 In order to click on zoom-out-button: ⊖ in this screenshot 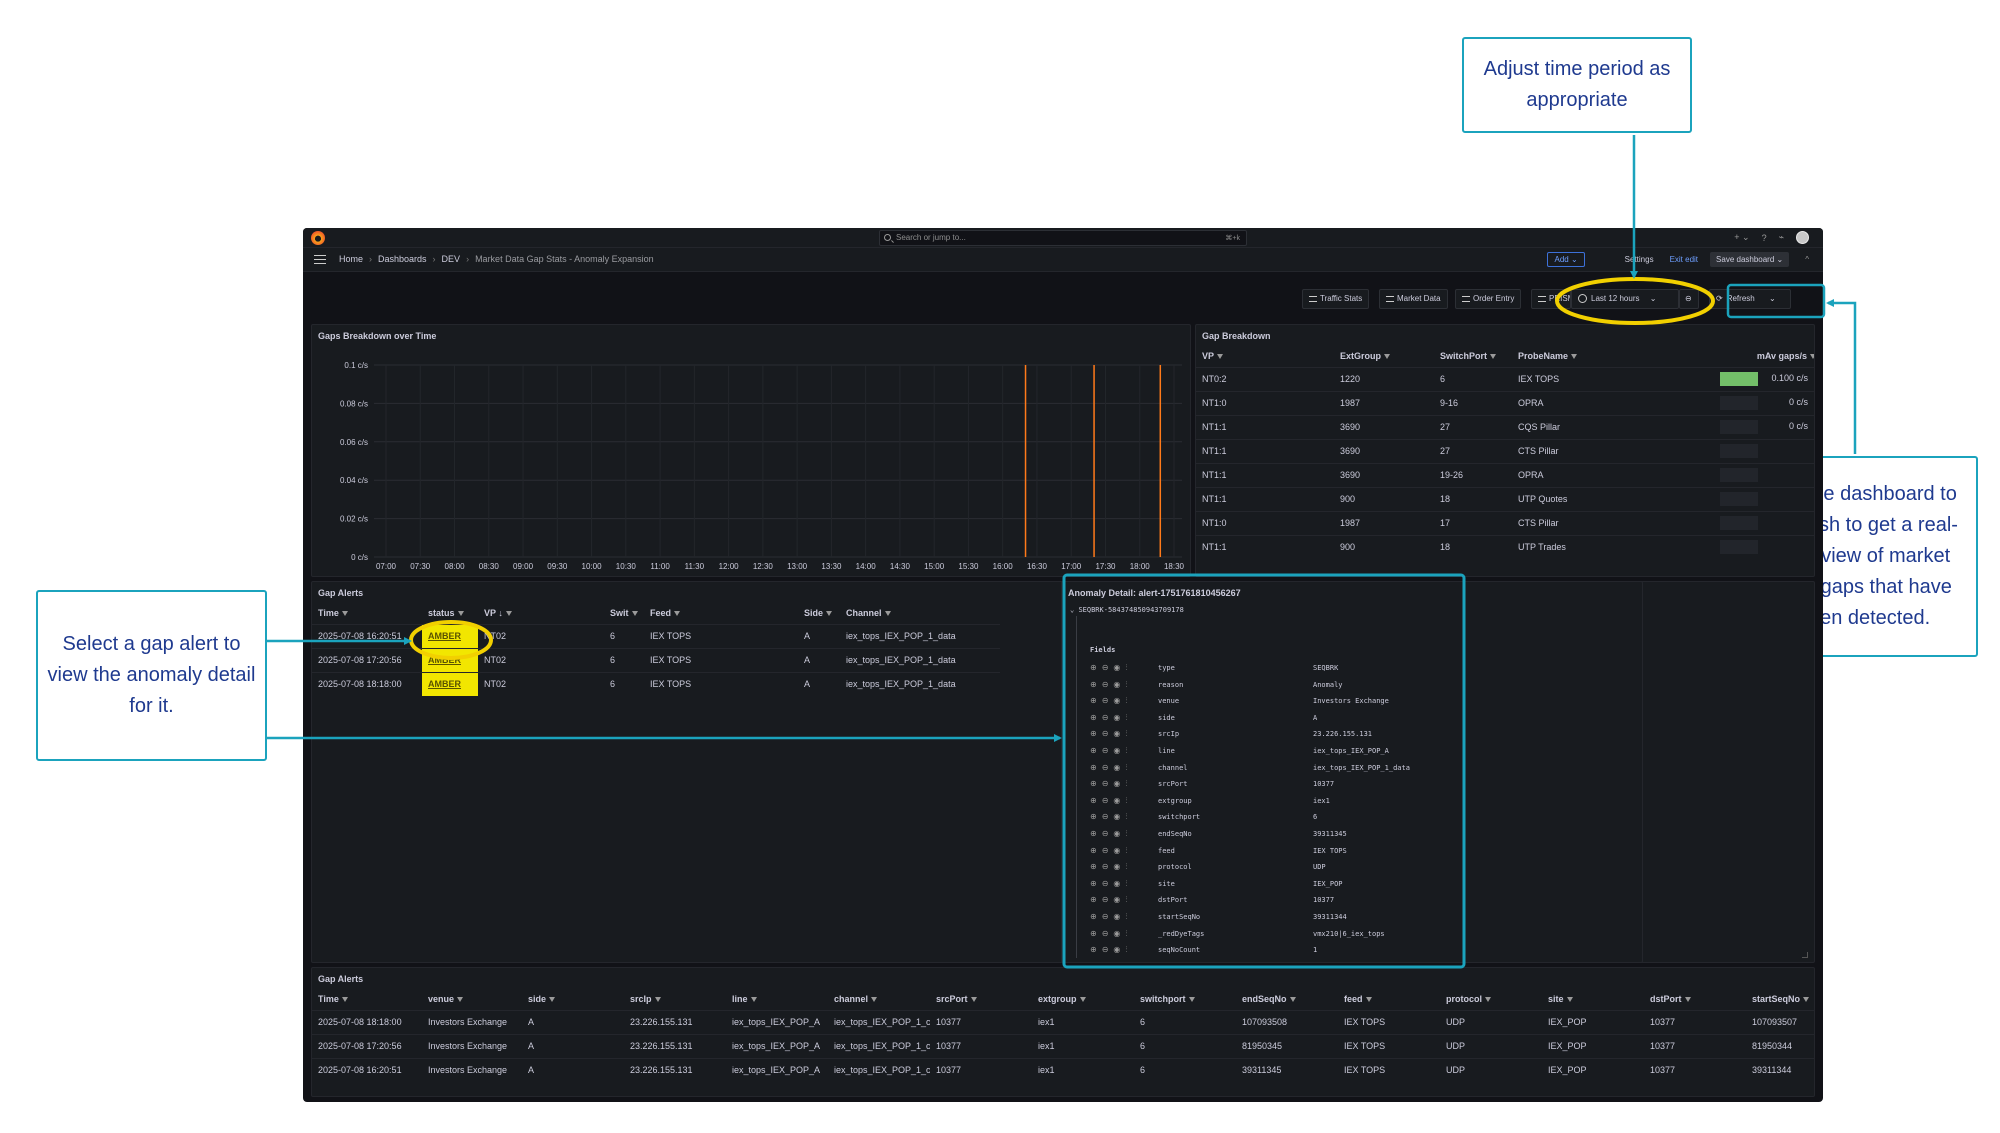, I will do `click(1689, 299)`.